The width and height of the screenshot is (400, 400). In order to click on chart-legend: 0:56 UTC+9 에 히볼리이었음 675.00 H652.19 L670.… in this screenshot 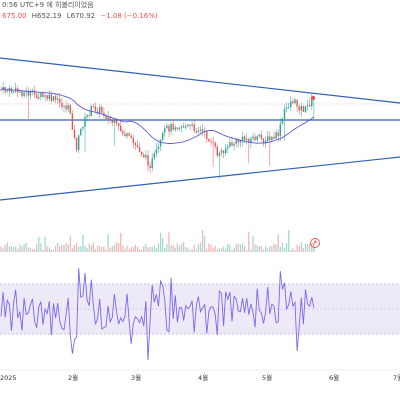, I will do `click(80, 10)`.